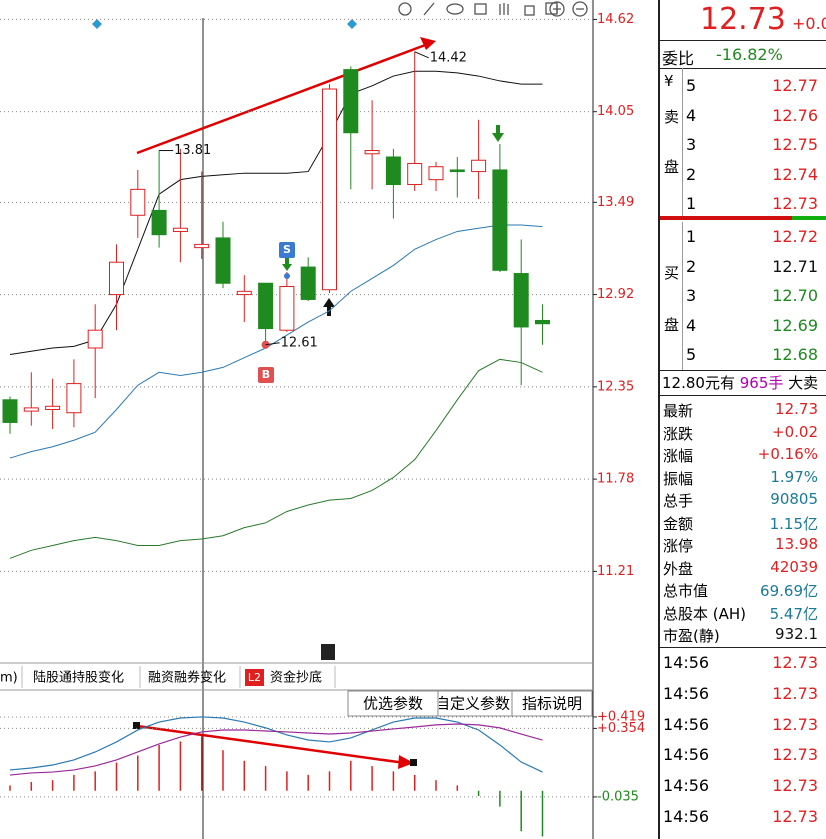 The width and height of the screenshot is (826, 839). Describe the element at coordinates (698, 383) in the screenshot. I see `info-text: 12.80元有` at that location.